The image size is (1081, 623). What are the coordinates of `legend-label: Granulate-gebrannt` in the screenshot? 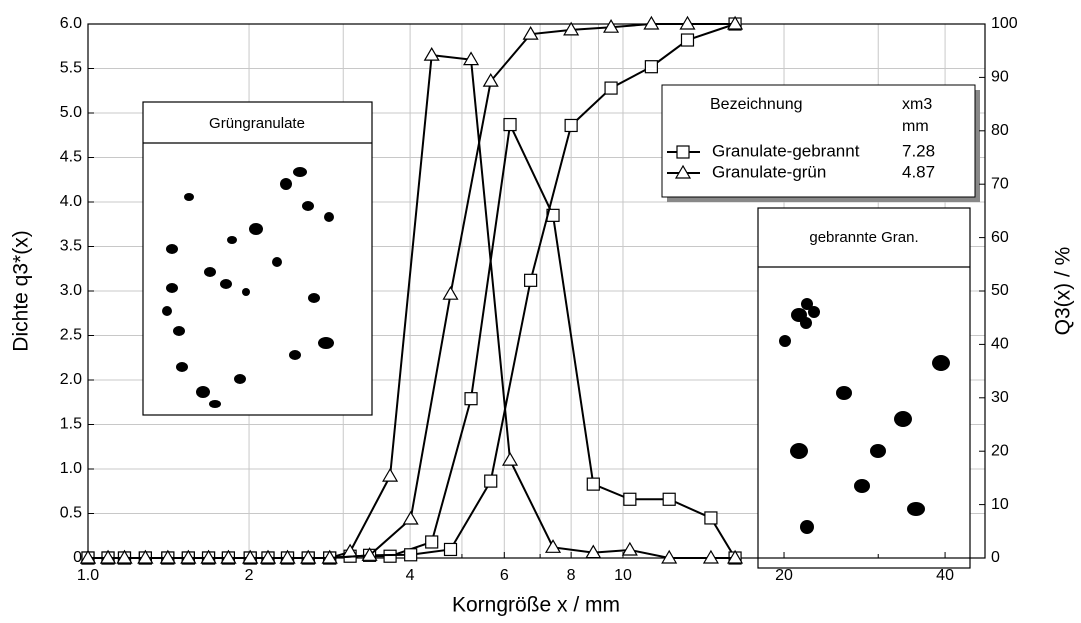 It's located at (786, 150).